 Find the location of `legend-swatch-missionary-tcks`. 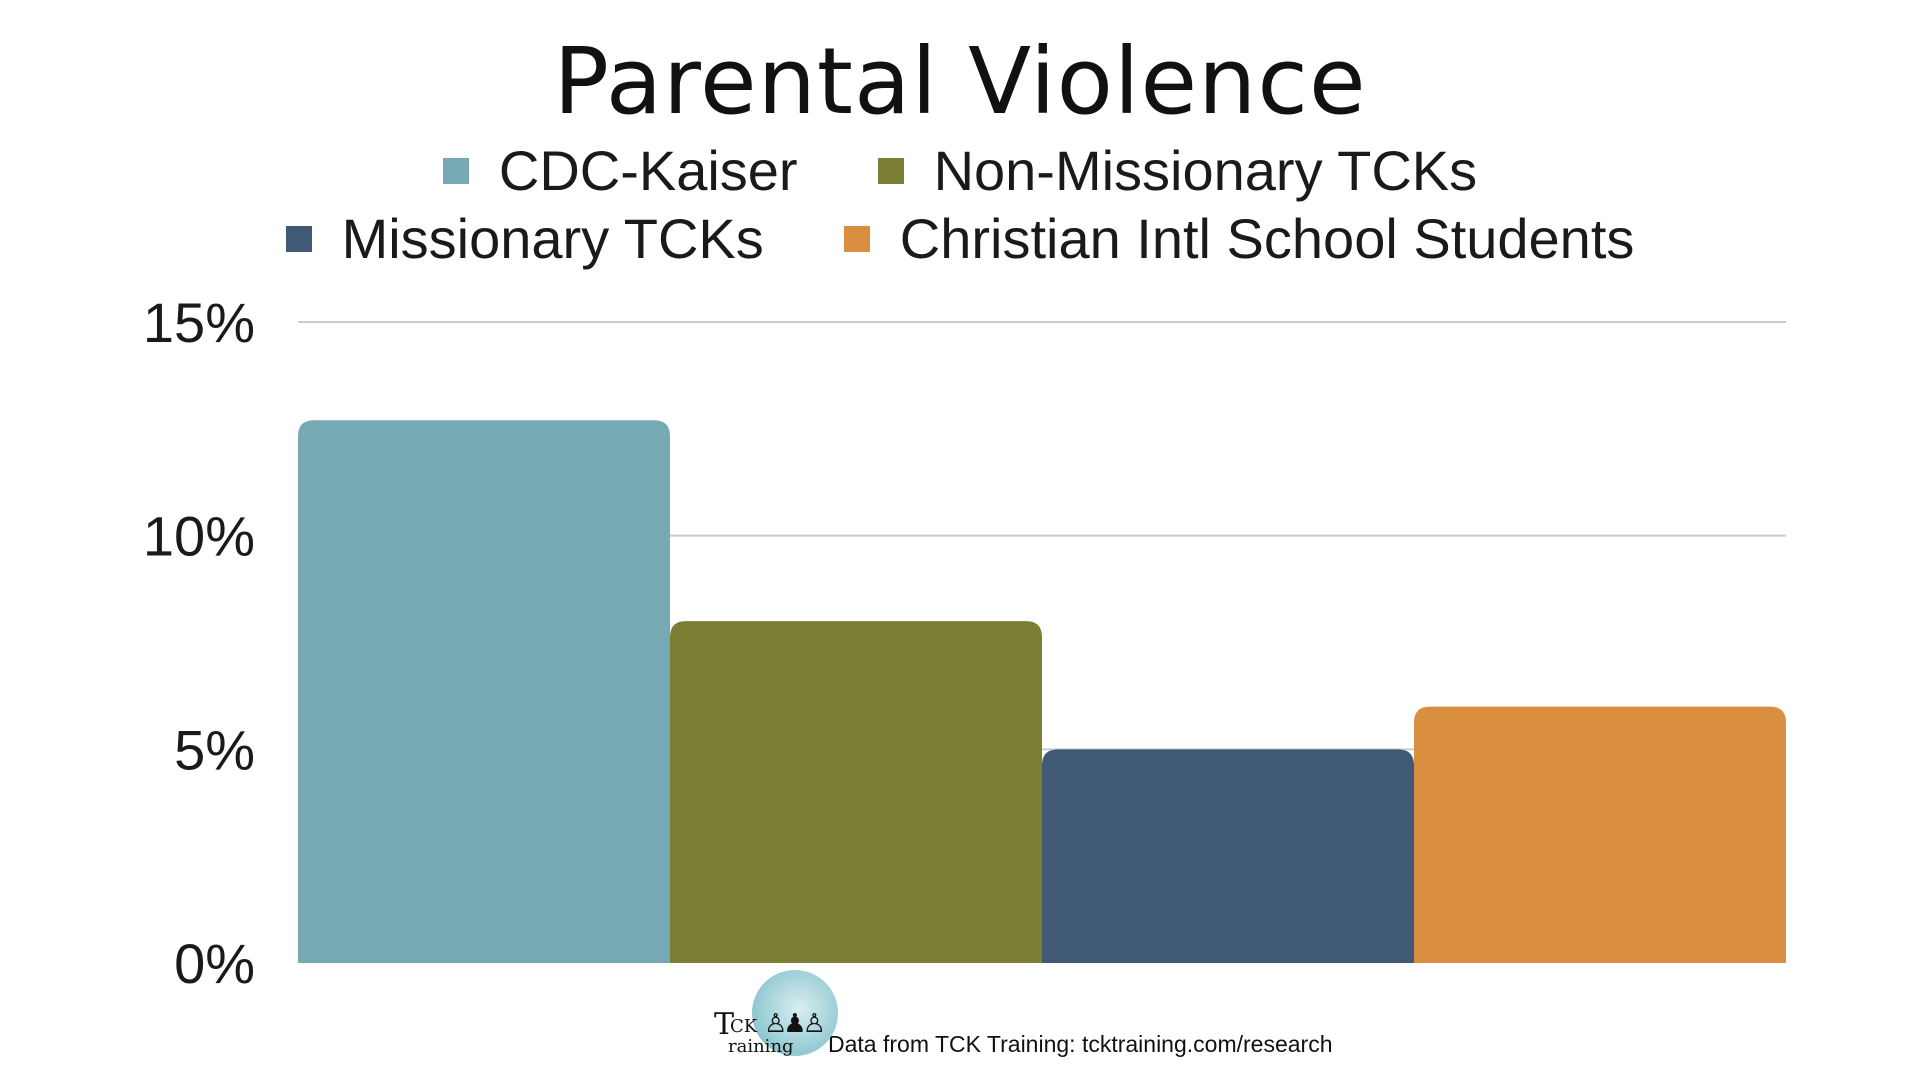

legend-swatch-missionary-tcks is located at coordinates (298, 238).